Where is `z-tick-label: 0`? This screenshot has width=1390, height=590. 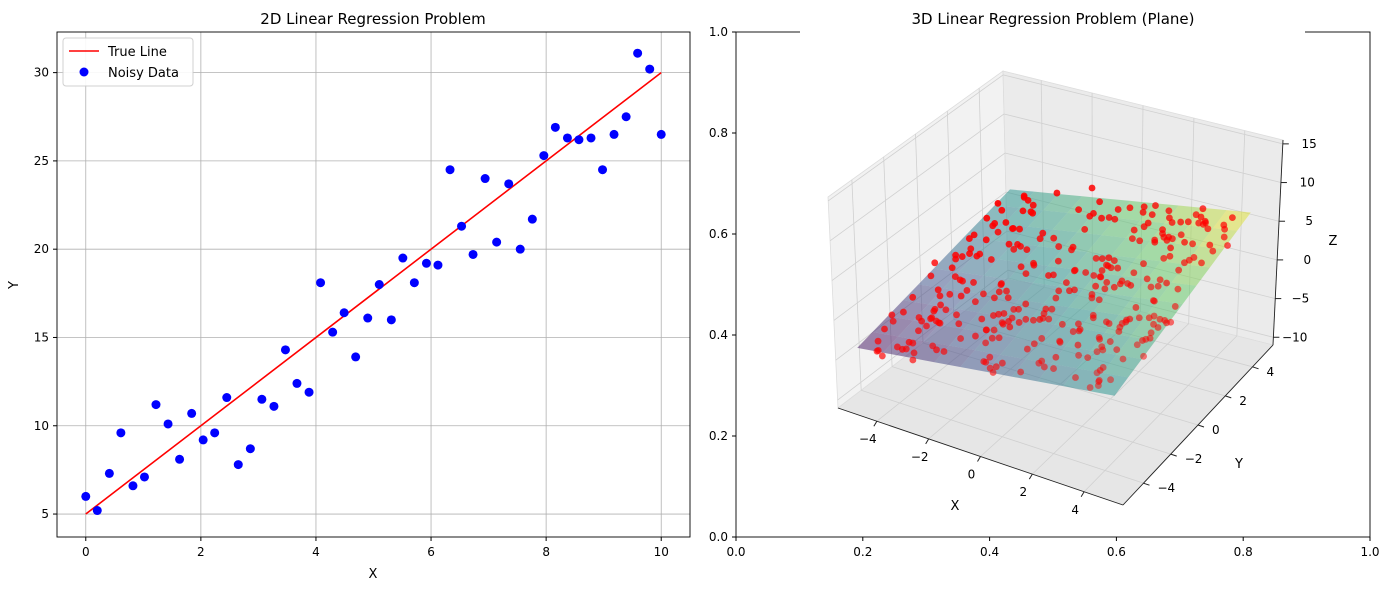 z-tick-label: 0 is located at coordinates (1308, 260).